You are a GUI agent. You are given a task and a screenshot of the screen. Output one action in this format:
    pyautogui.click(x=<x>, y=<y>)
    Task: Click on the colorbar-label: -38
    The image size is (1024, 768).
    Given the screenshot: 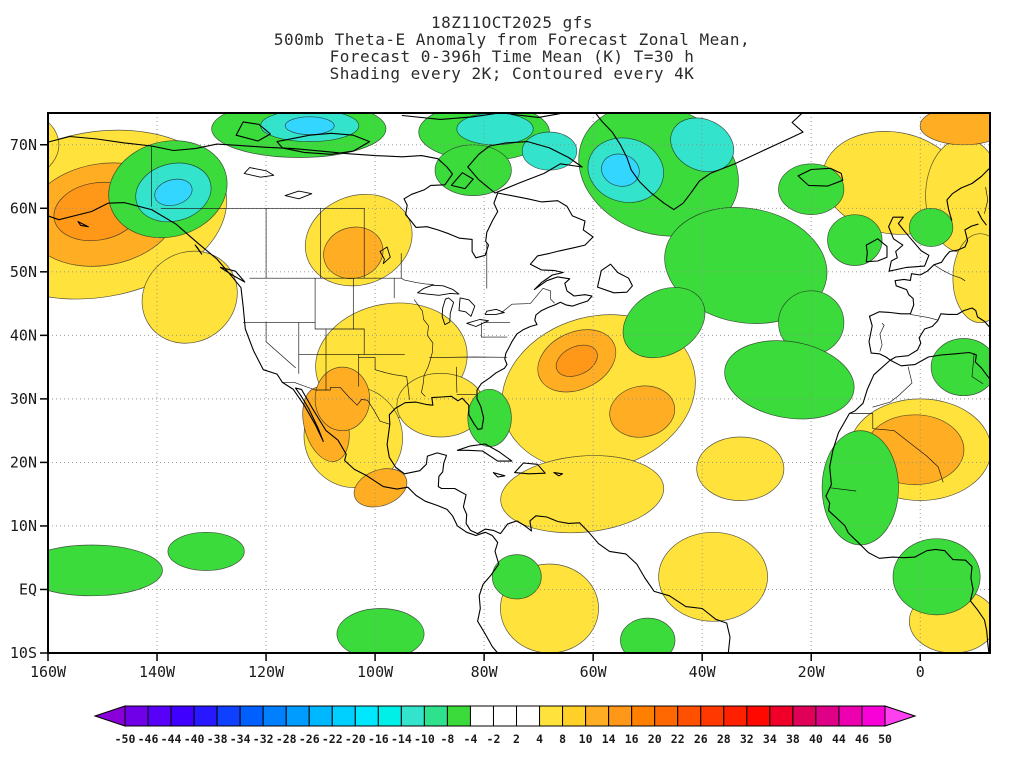 What is the action you would take?
    pyautogui.click(x=217, y=739)
    